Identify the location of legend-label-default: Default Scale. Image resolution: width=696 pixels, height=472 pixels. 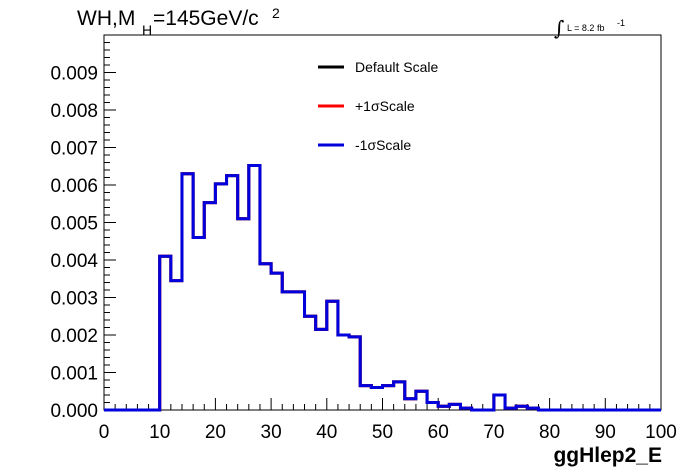
(396, 67).